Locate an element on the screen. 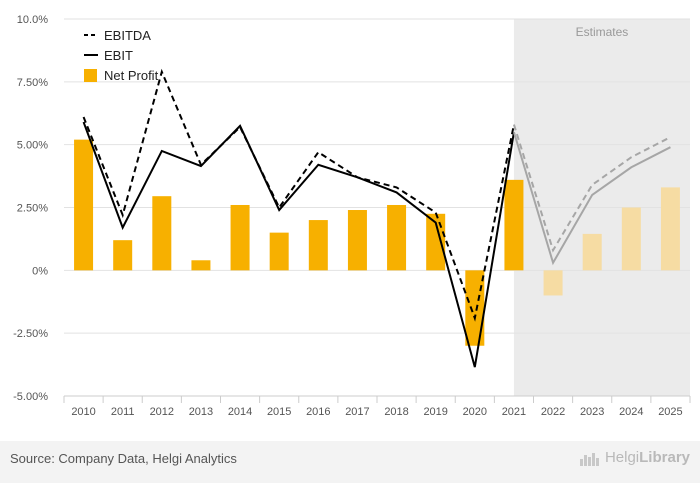 The height and width of the screenshot is (483, 700). net-profit-bar-2023 is located at coordinates (592, 252).